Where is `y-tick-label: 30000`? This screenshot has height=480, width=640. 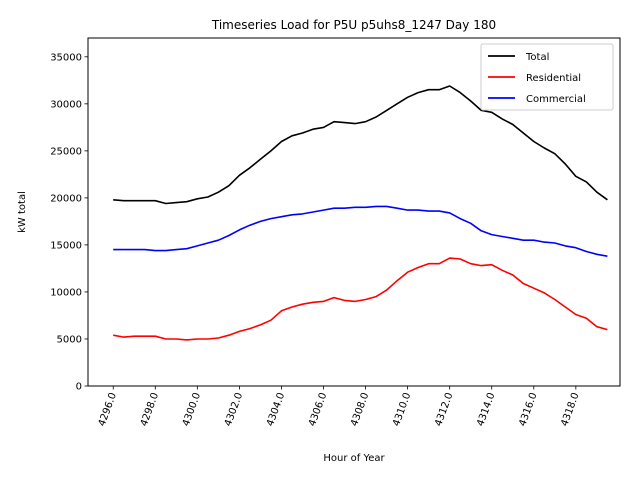 y-tick-label: 30000 is located at coordinates (66, 104).